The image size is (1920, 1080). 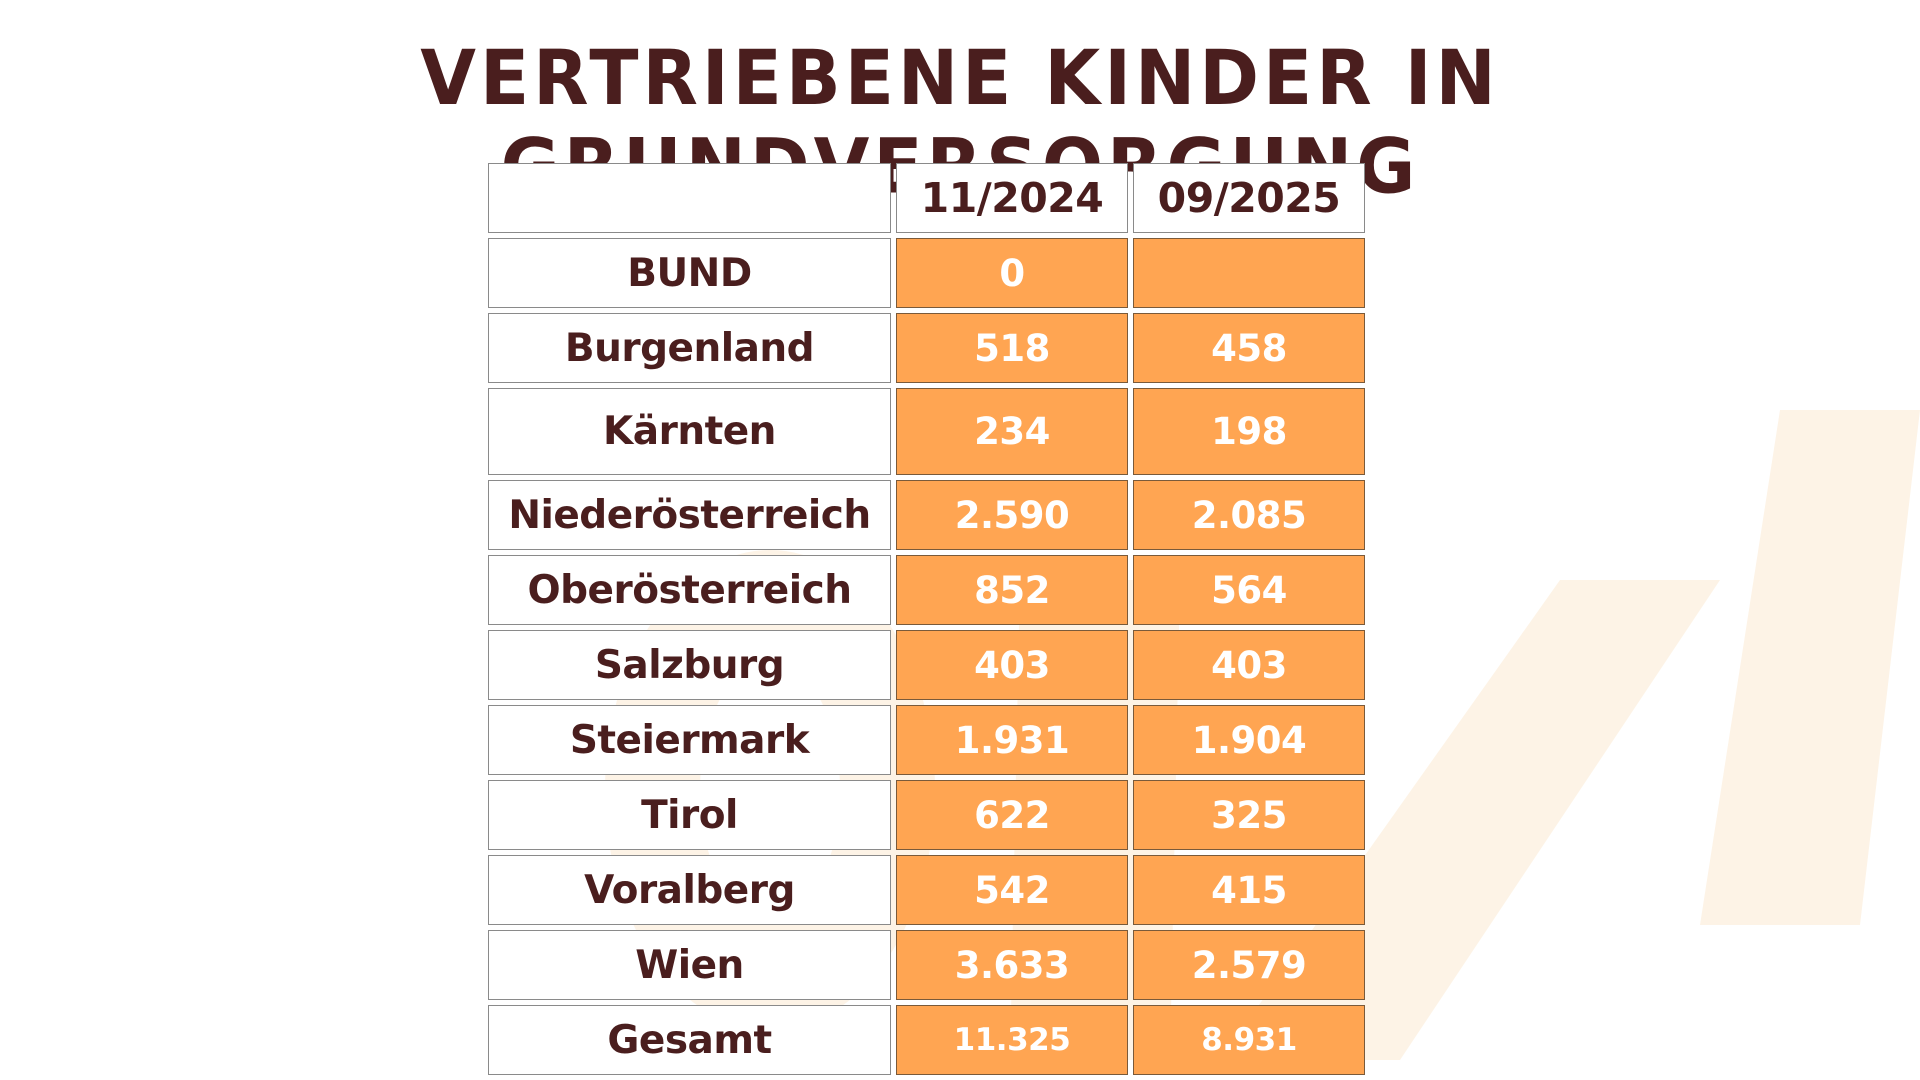 I want to click on row-label: Wien, so click(x=689, y=965).